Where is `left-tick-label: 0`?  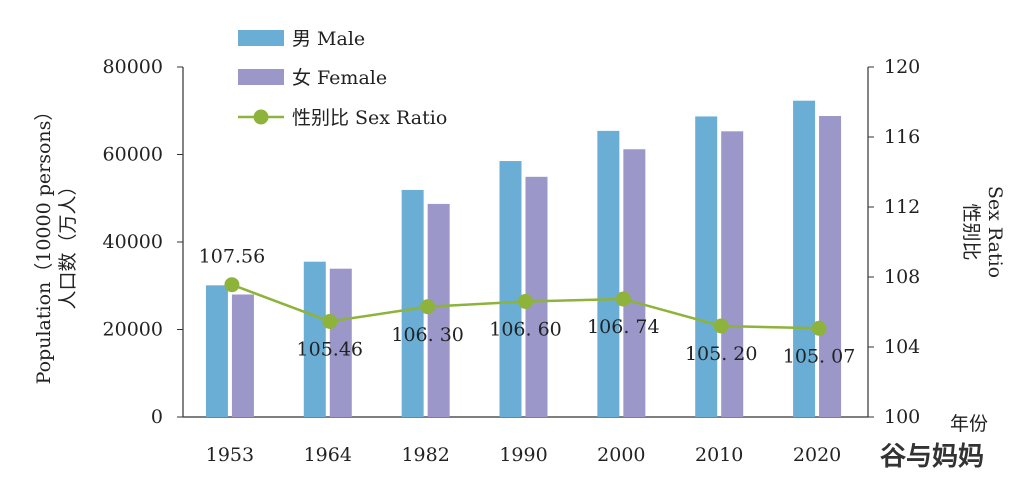
left-tick-label: 0 is located at coordinates (157, 417).